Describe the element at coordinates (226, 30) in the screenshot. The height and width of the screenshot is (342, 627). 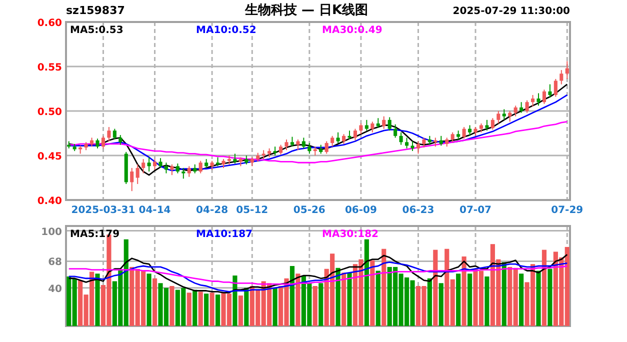
I see `text: MA10:0.52` at that location.